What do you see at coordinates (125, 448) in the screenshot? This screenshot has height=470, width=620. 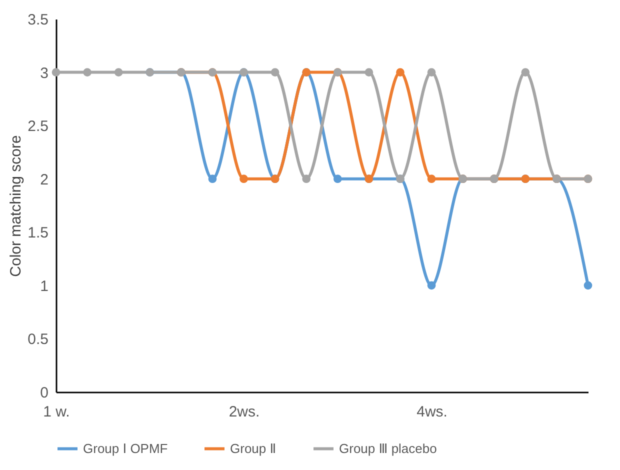 I see `legend-label: Group Ⅰ OPMF` at bounding box center [125, 448].